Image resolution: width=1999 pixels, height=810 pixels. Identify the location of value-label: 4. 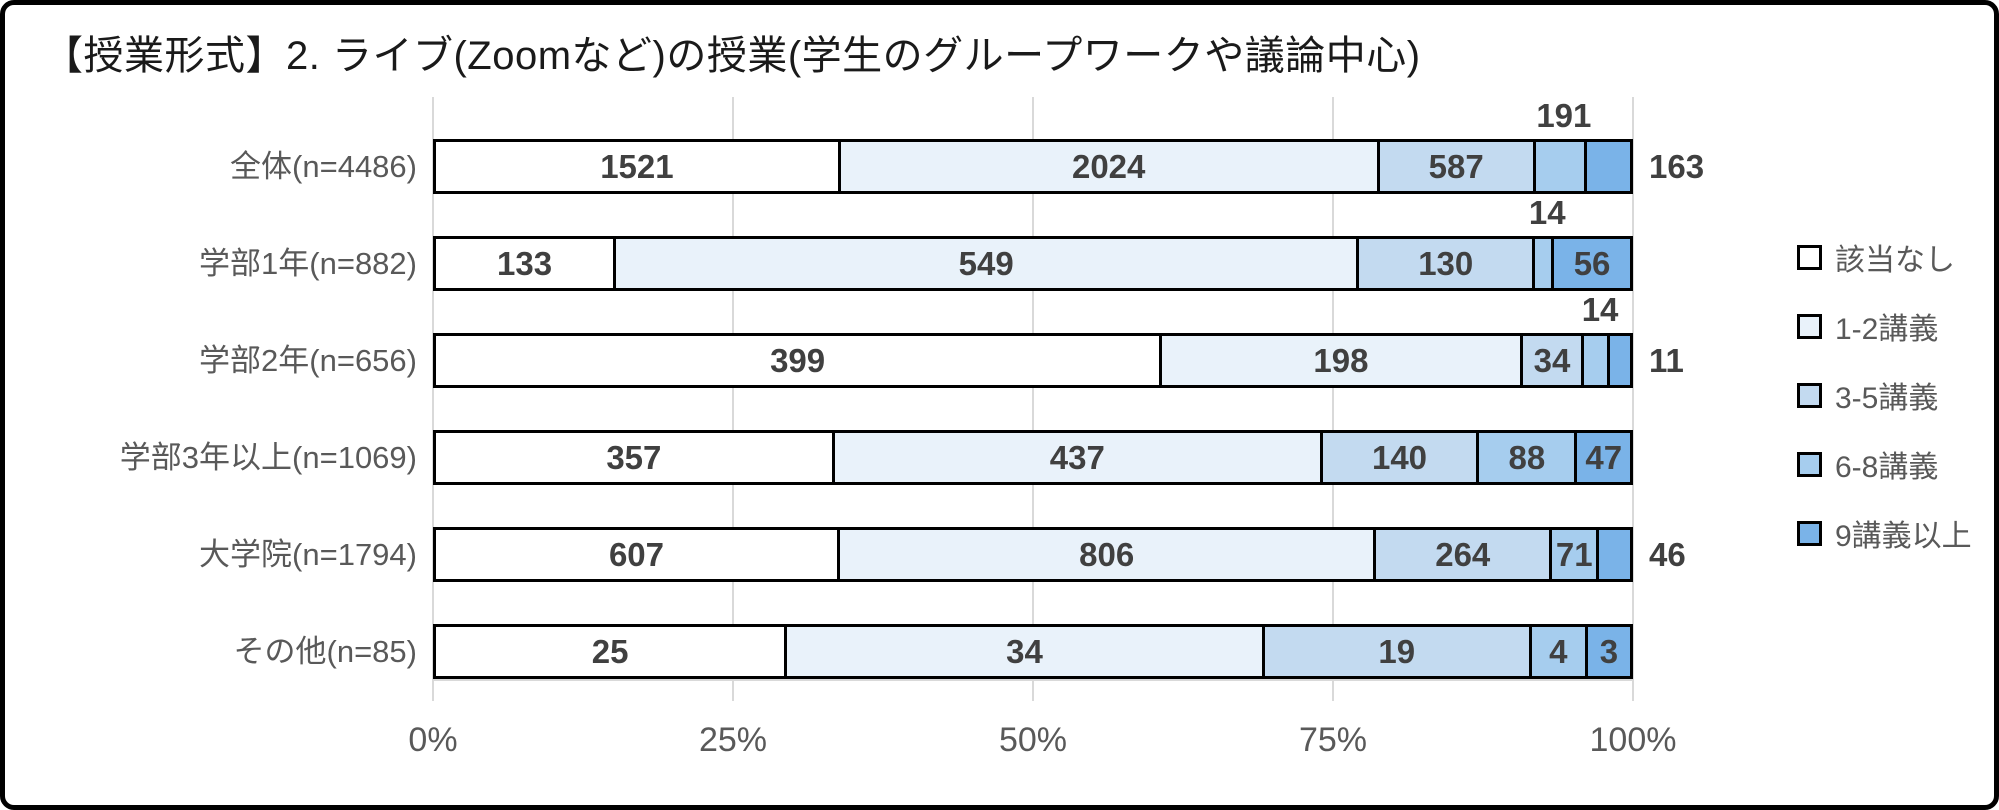
(1558, 651).